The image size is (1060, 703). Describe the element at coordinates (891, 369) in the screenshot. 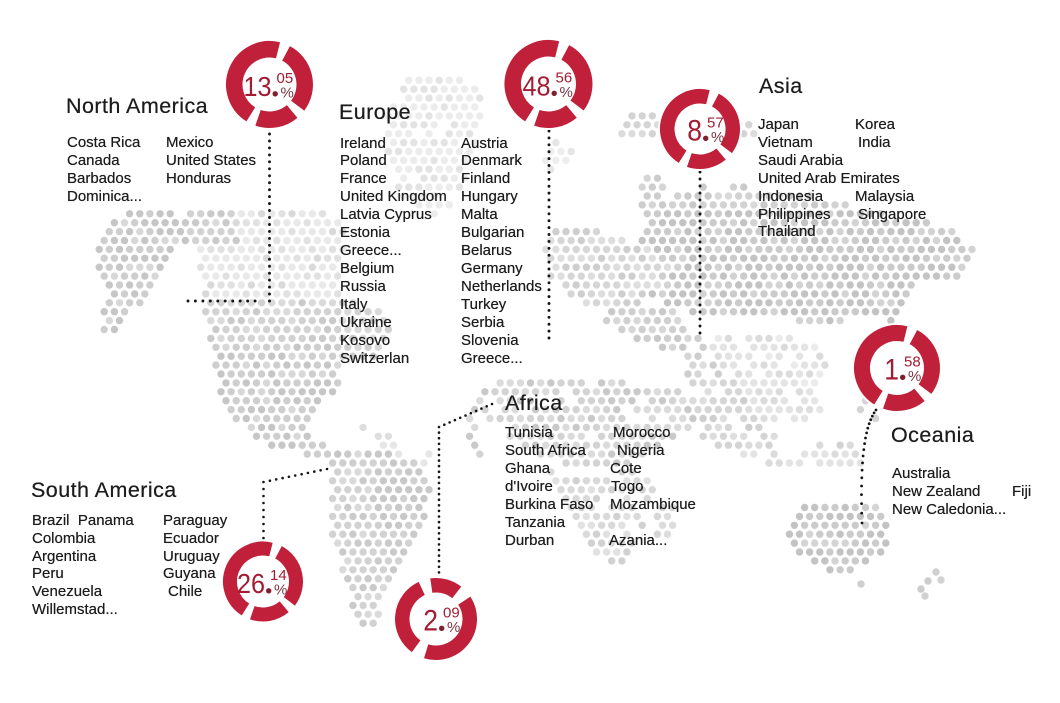

I see `svg-text: 1` at that location.